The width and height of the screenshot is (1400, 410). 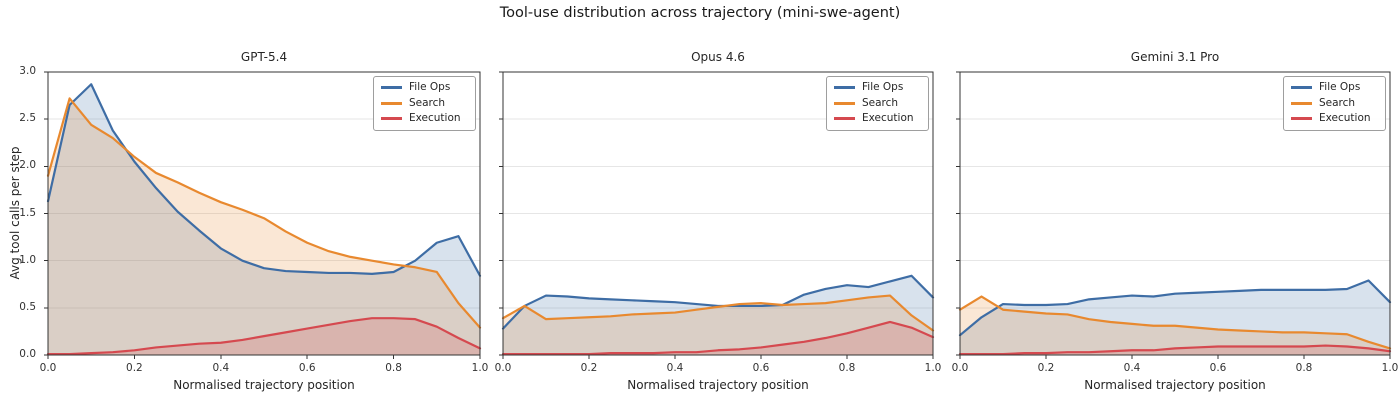 What do you see at coordinates (264, 57) in the screenshot?
I see `subplot-title-gpt-5-4: GPT-5.4` at bounding box center [264, 57].